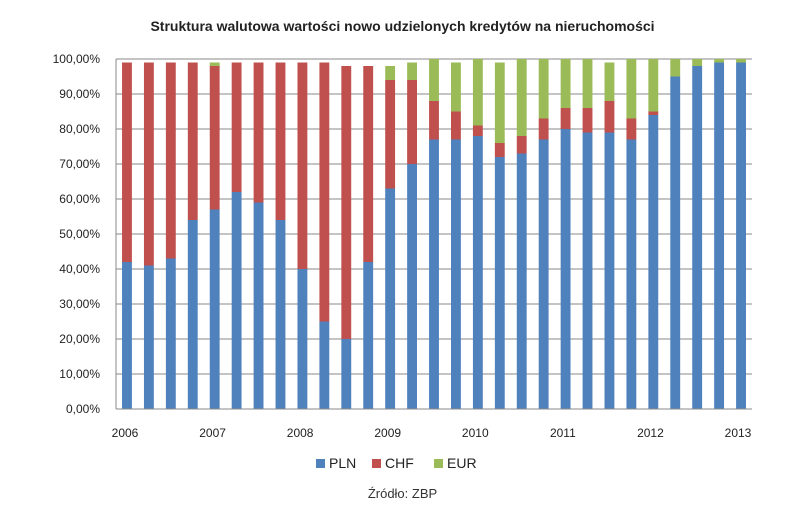 The height and width of the screenshot is (514, 805). Describe the element at coordinates (342, 463) in the screenshot. I see `legend-label-pln: PLN` at that location.